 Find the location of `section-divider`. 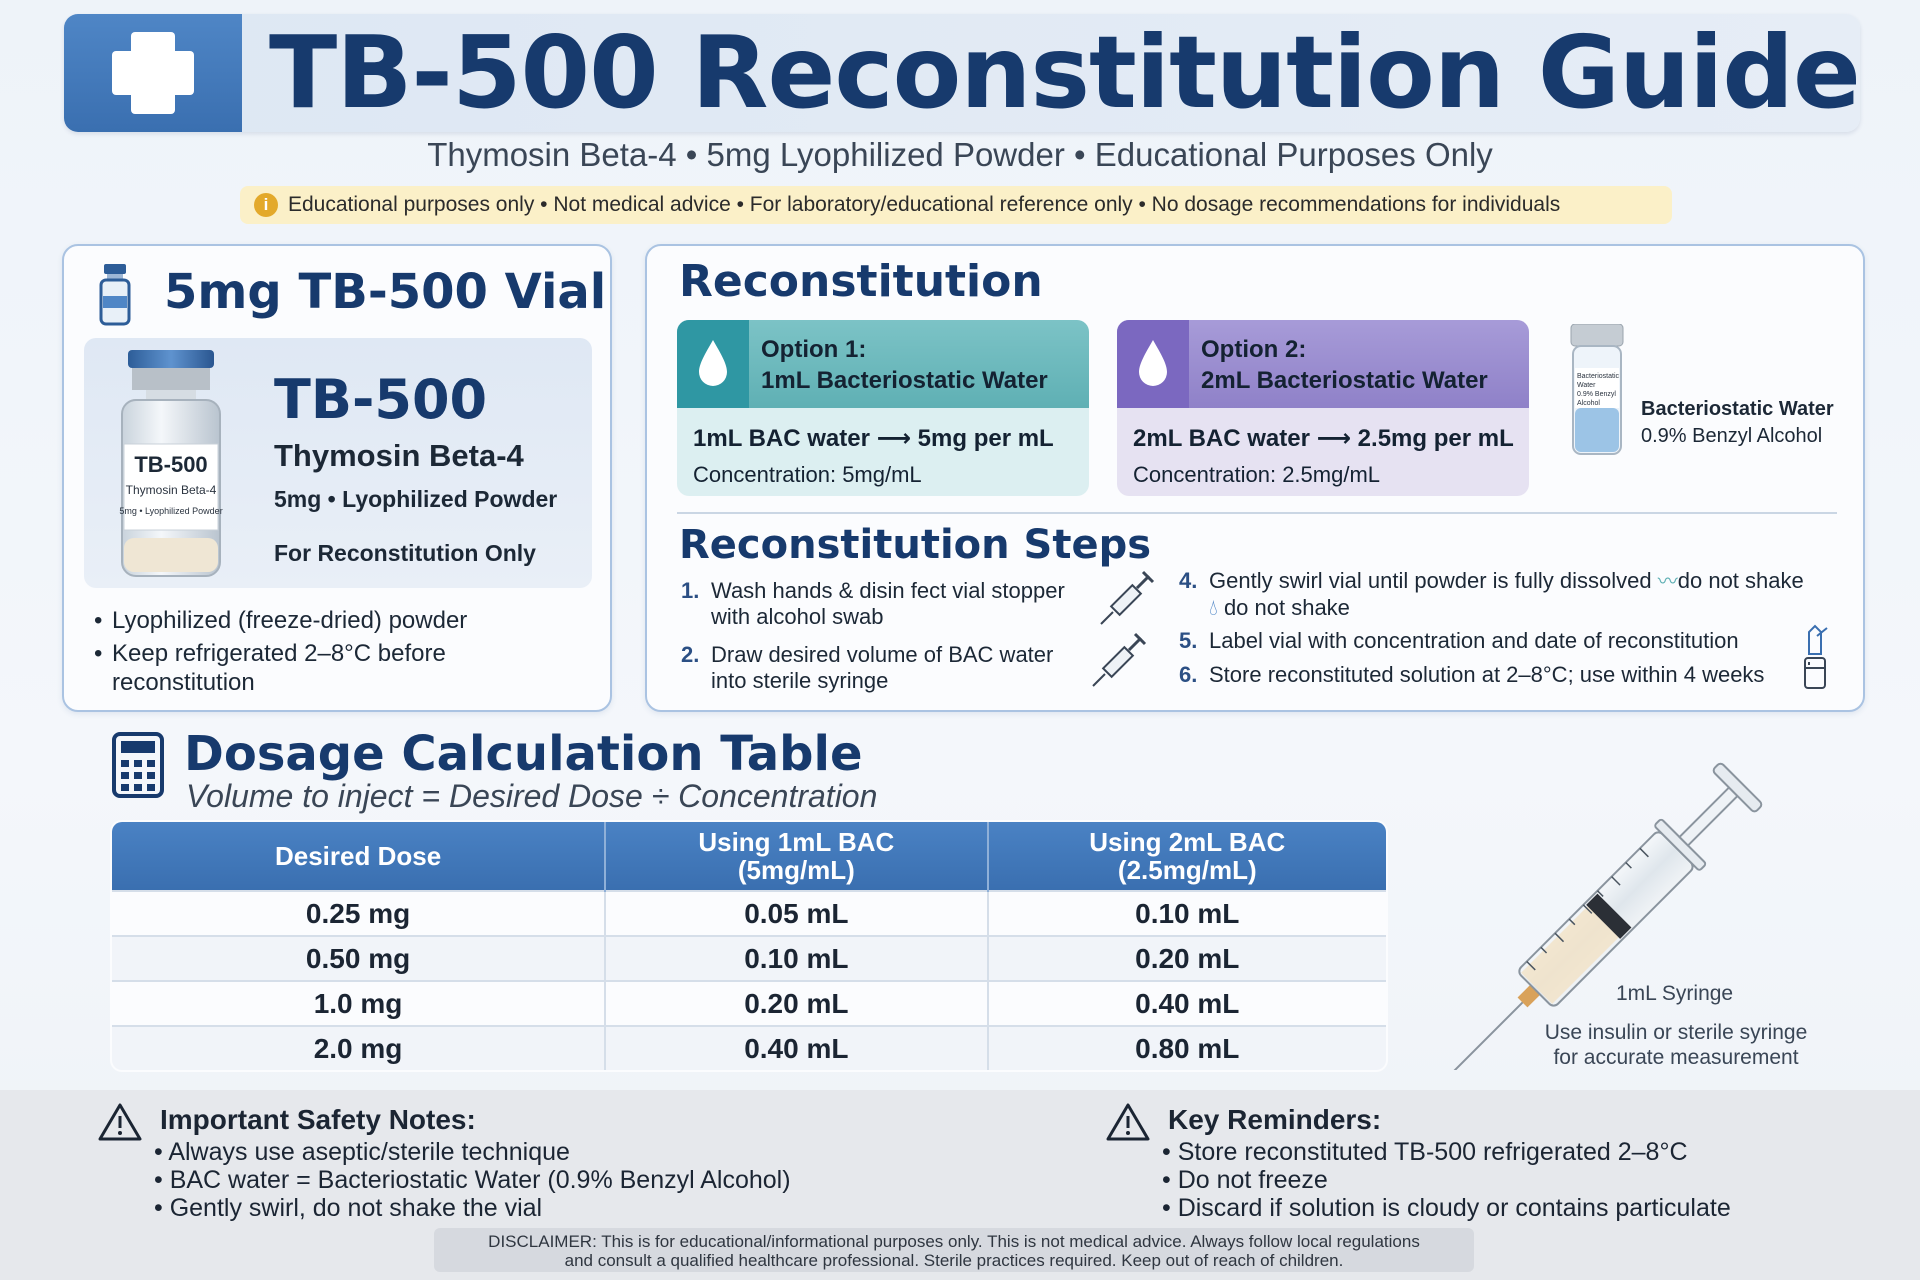

section-divider is located at coordinates (1257, 513).